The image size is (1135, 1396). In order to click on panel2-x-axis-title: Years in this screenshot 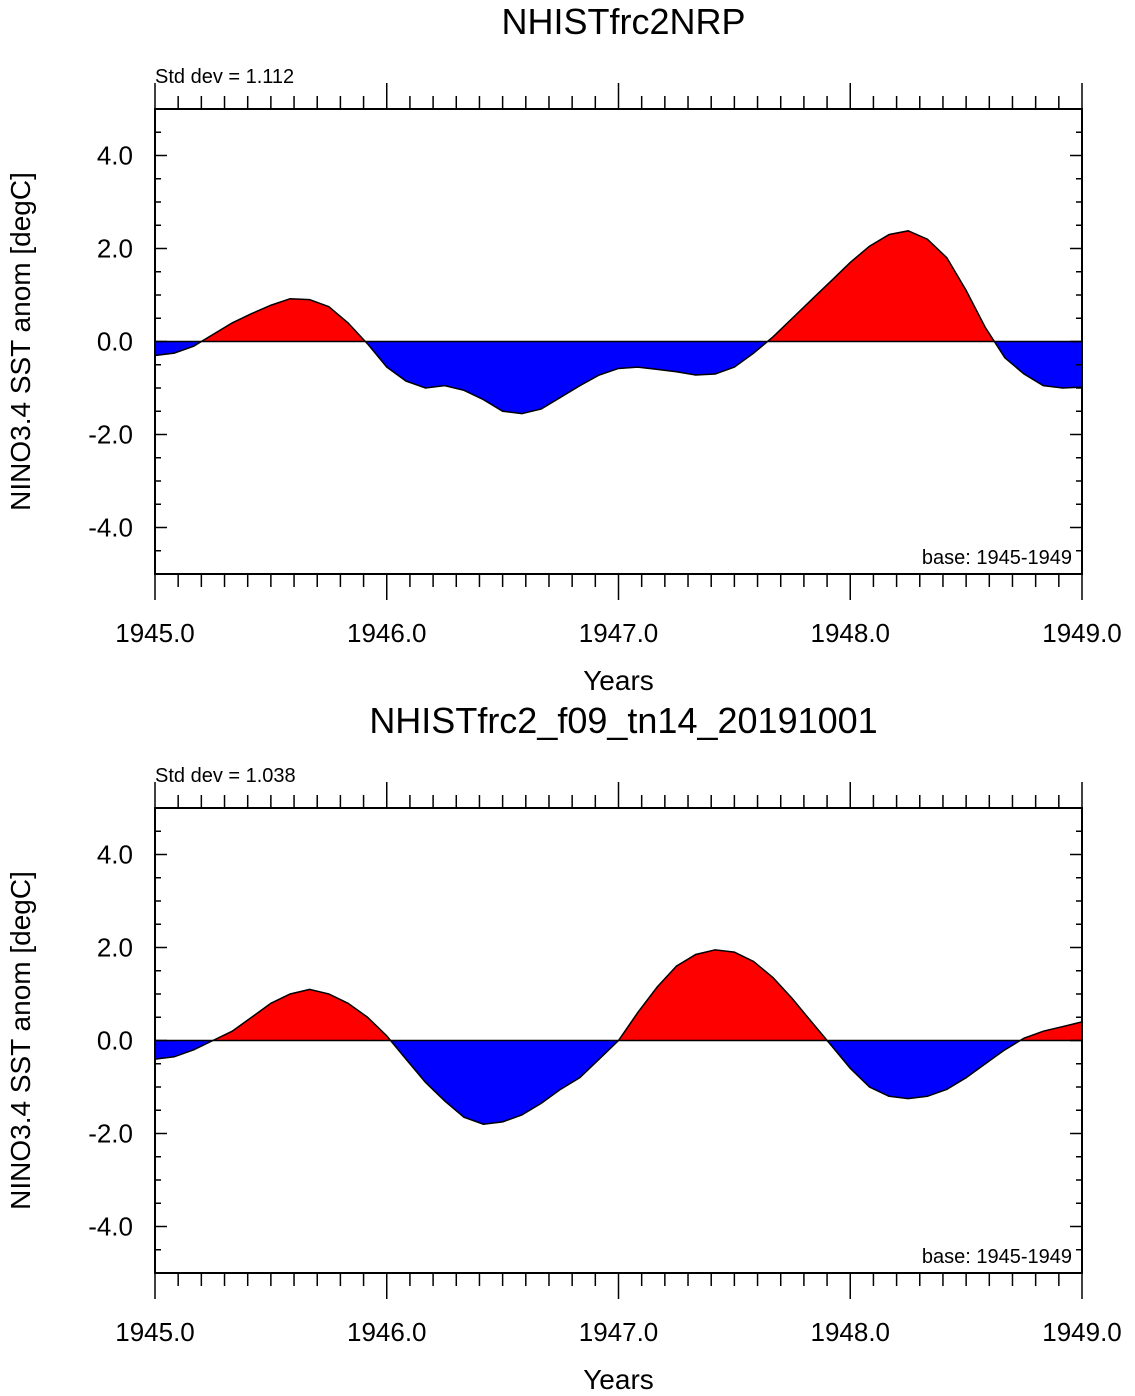, I will do `click(618, 1379)`.